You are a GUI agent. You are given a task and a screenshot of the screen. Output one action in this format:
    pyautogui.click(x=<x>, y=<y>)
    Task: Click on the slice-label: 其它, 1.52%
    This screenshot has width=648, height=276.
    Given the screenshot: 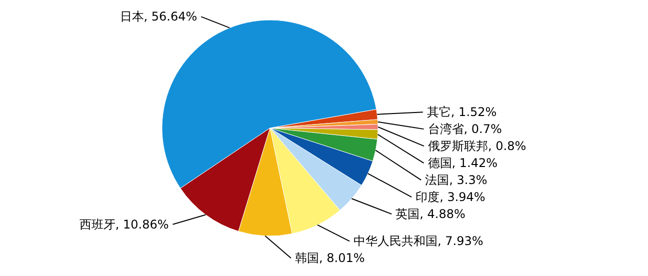 What is the action you would take?
    pyautogui.click(x=461, y=112)
    